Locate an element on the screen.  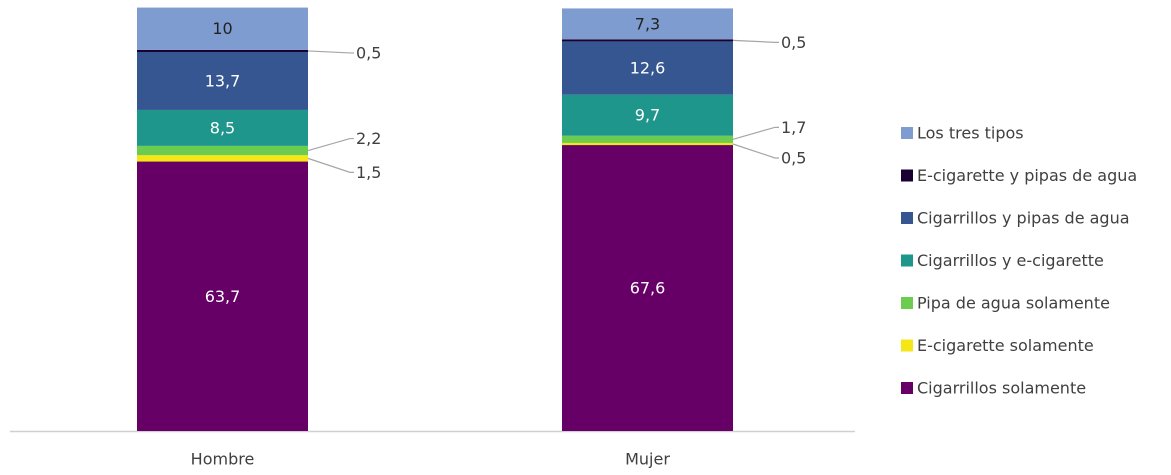
data-label-mujer-6: 0,5 is located at coordinates (793, 42).